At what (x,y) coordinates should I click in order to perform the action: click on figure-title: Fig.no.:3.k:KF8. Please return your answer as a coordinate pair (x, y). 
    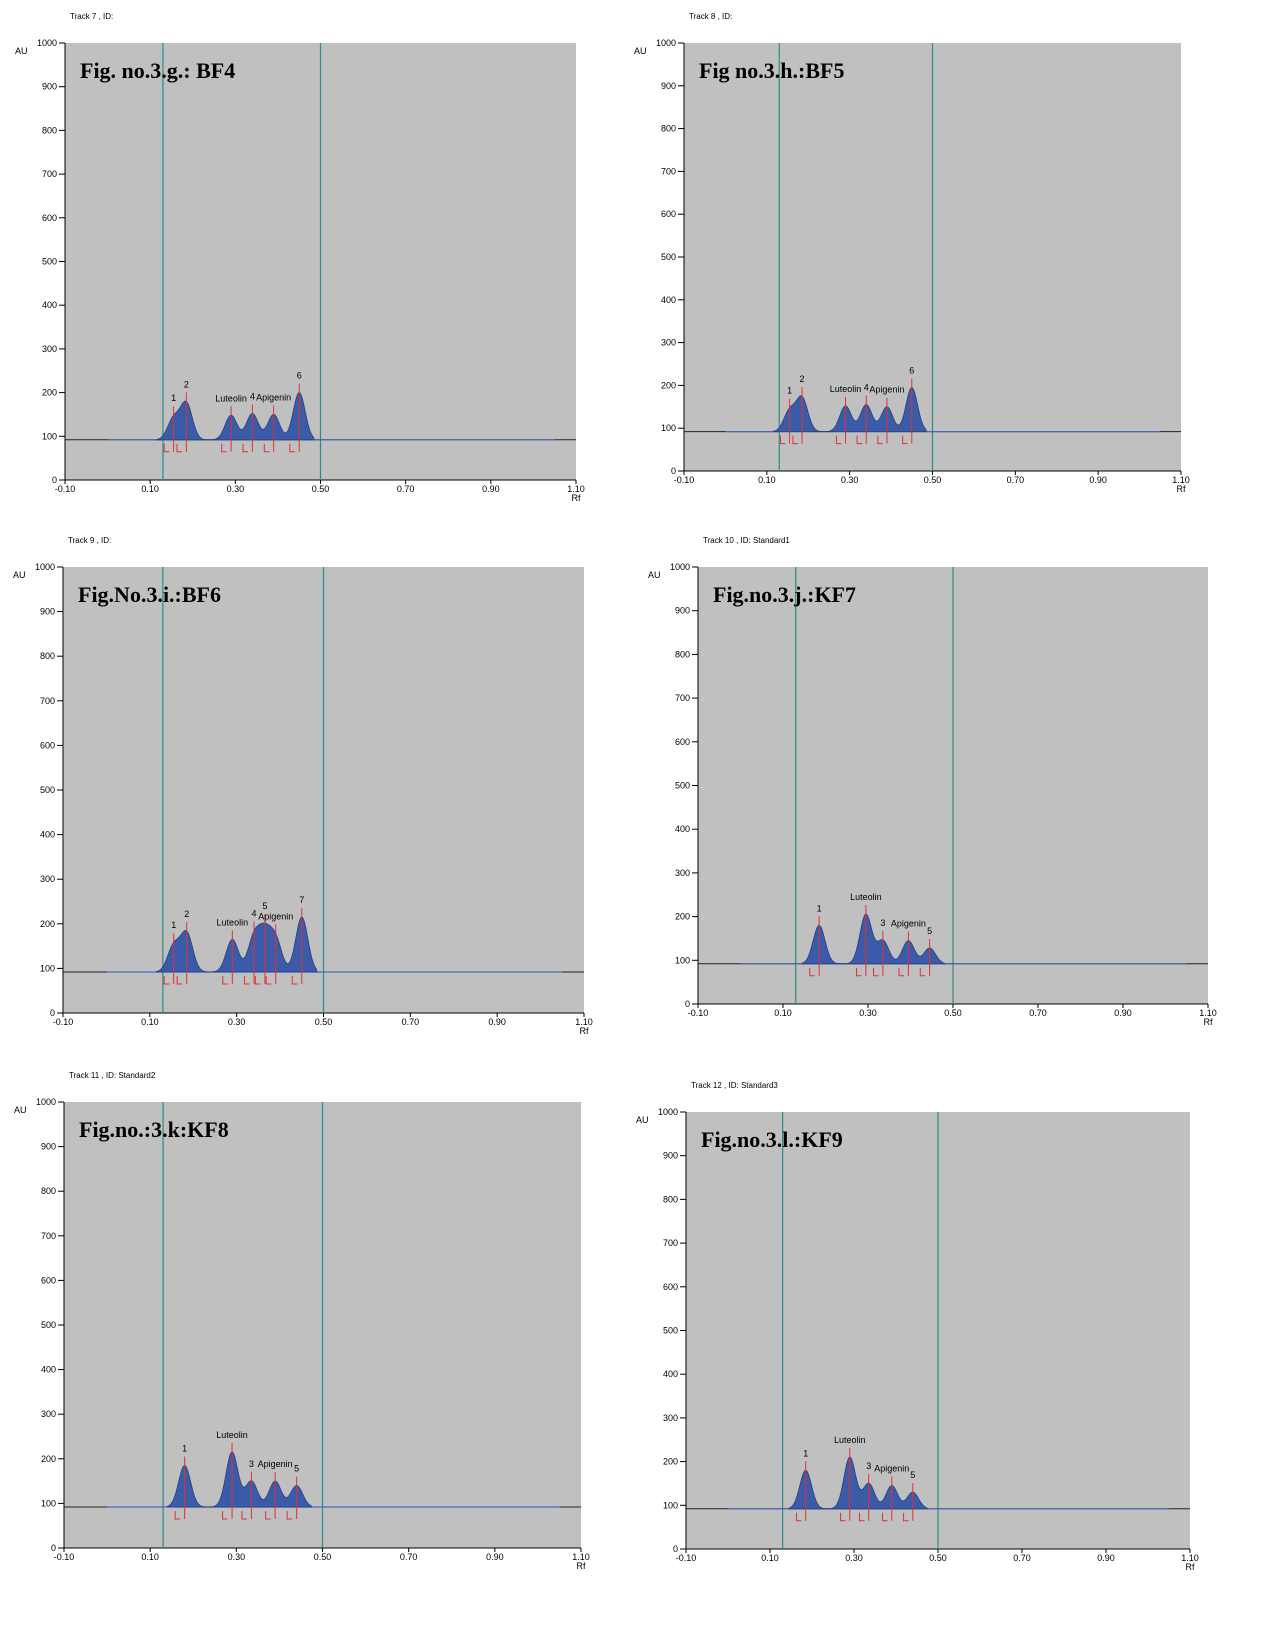
    Looking at the image, I should click on (154, 1129).